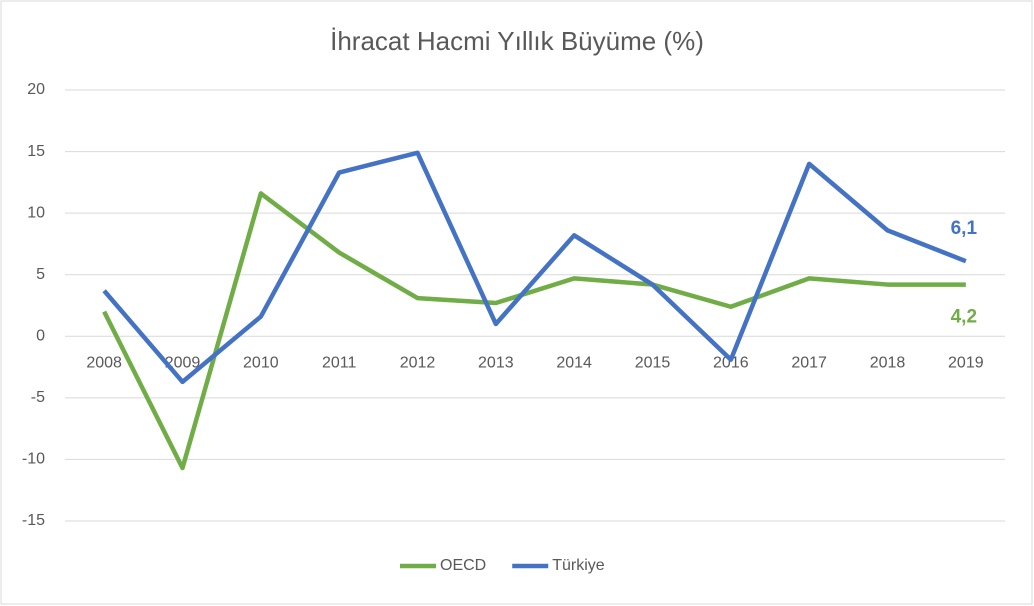  Describe the element at coordinates (653, 363) in the screenshot. I see `x-tick-label: 2015` at that location.